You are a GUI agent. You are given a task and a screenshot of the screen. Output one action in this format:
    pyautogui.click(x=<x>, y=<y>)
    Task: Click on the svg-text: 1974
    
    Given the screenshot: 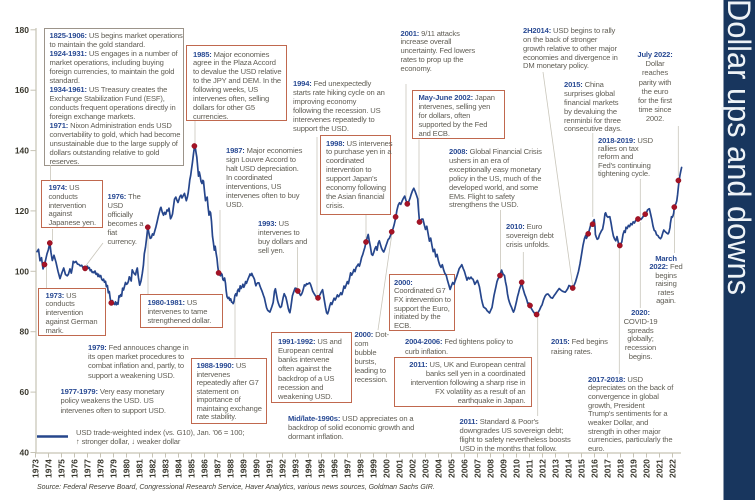 What is the action you would take?
    pyautogui.click(x=49, y=468)
    